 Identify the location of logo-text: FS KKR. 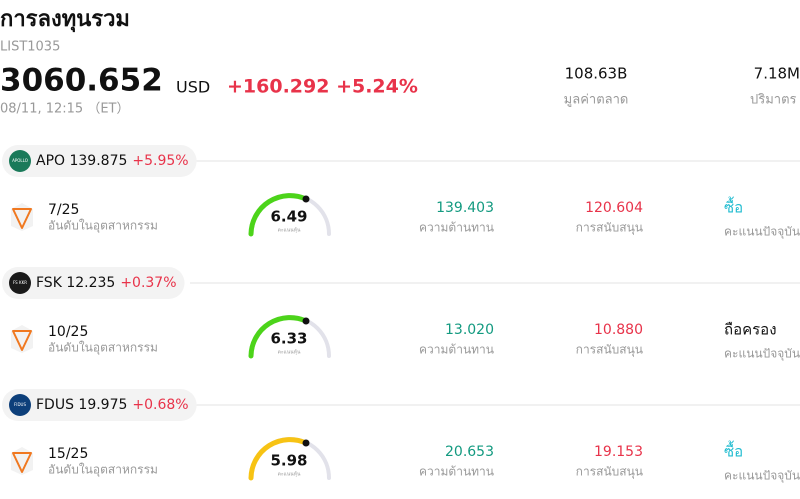
(20, 282).